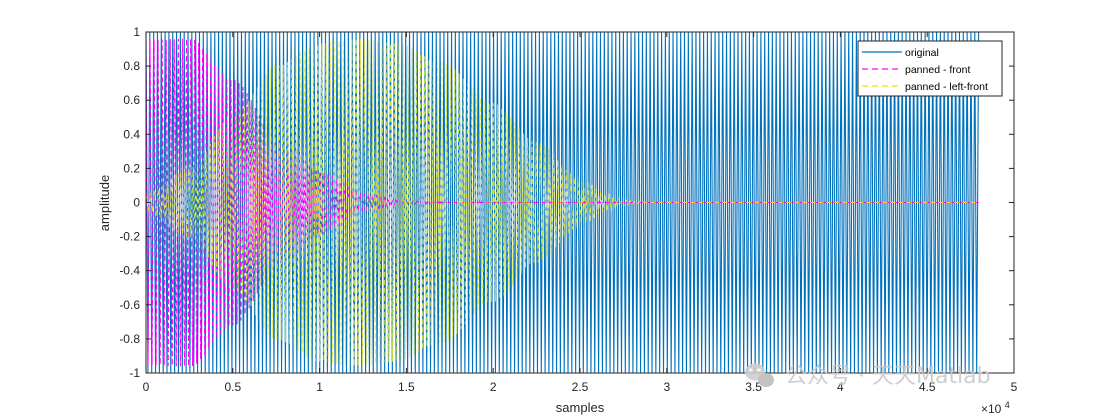 The height and width of the screenshot is (420, 1120). Describe the element at coordinates (131, 100) in the screenshot. I see `y-tick-label: 0.6` at that location.